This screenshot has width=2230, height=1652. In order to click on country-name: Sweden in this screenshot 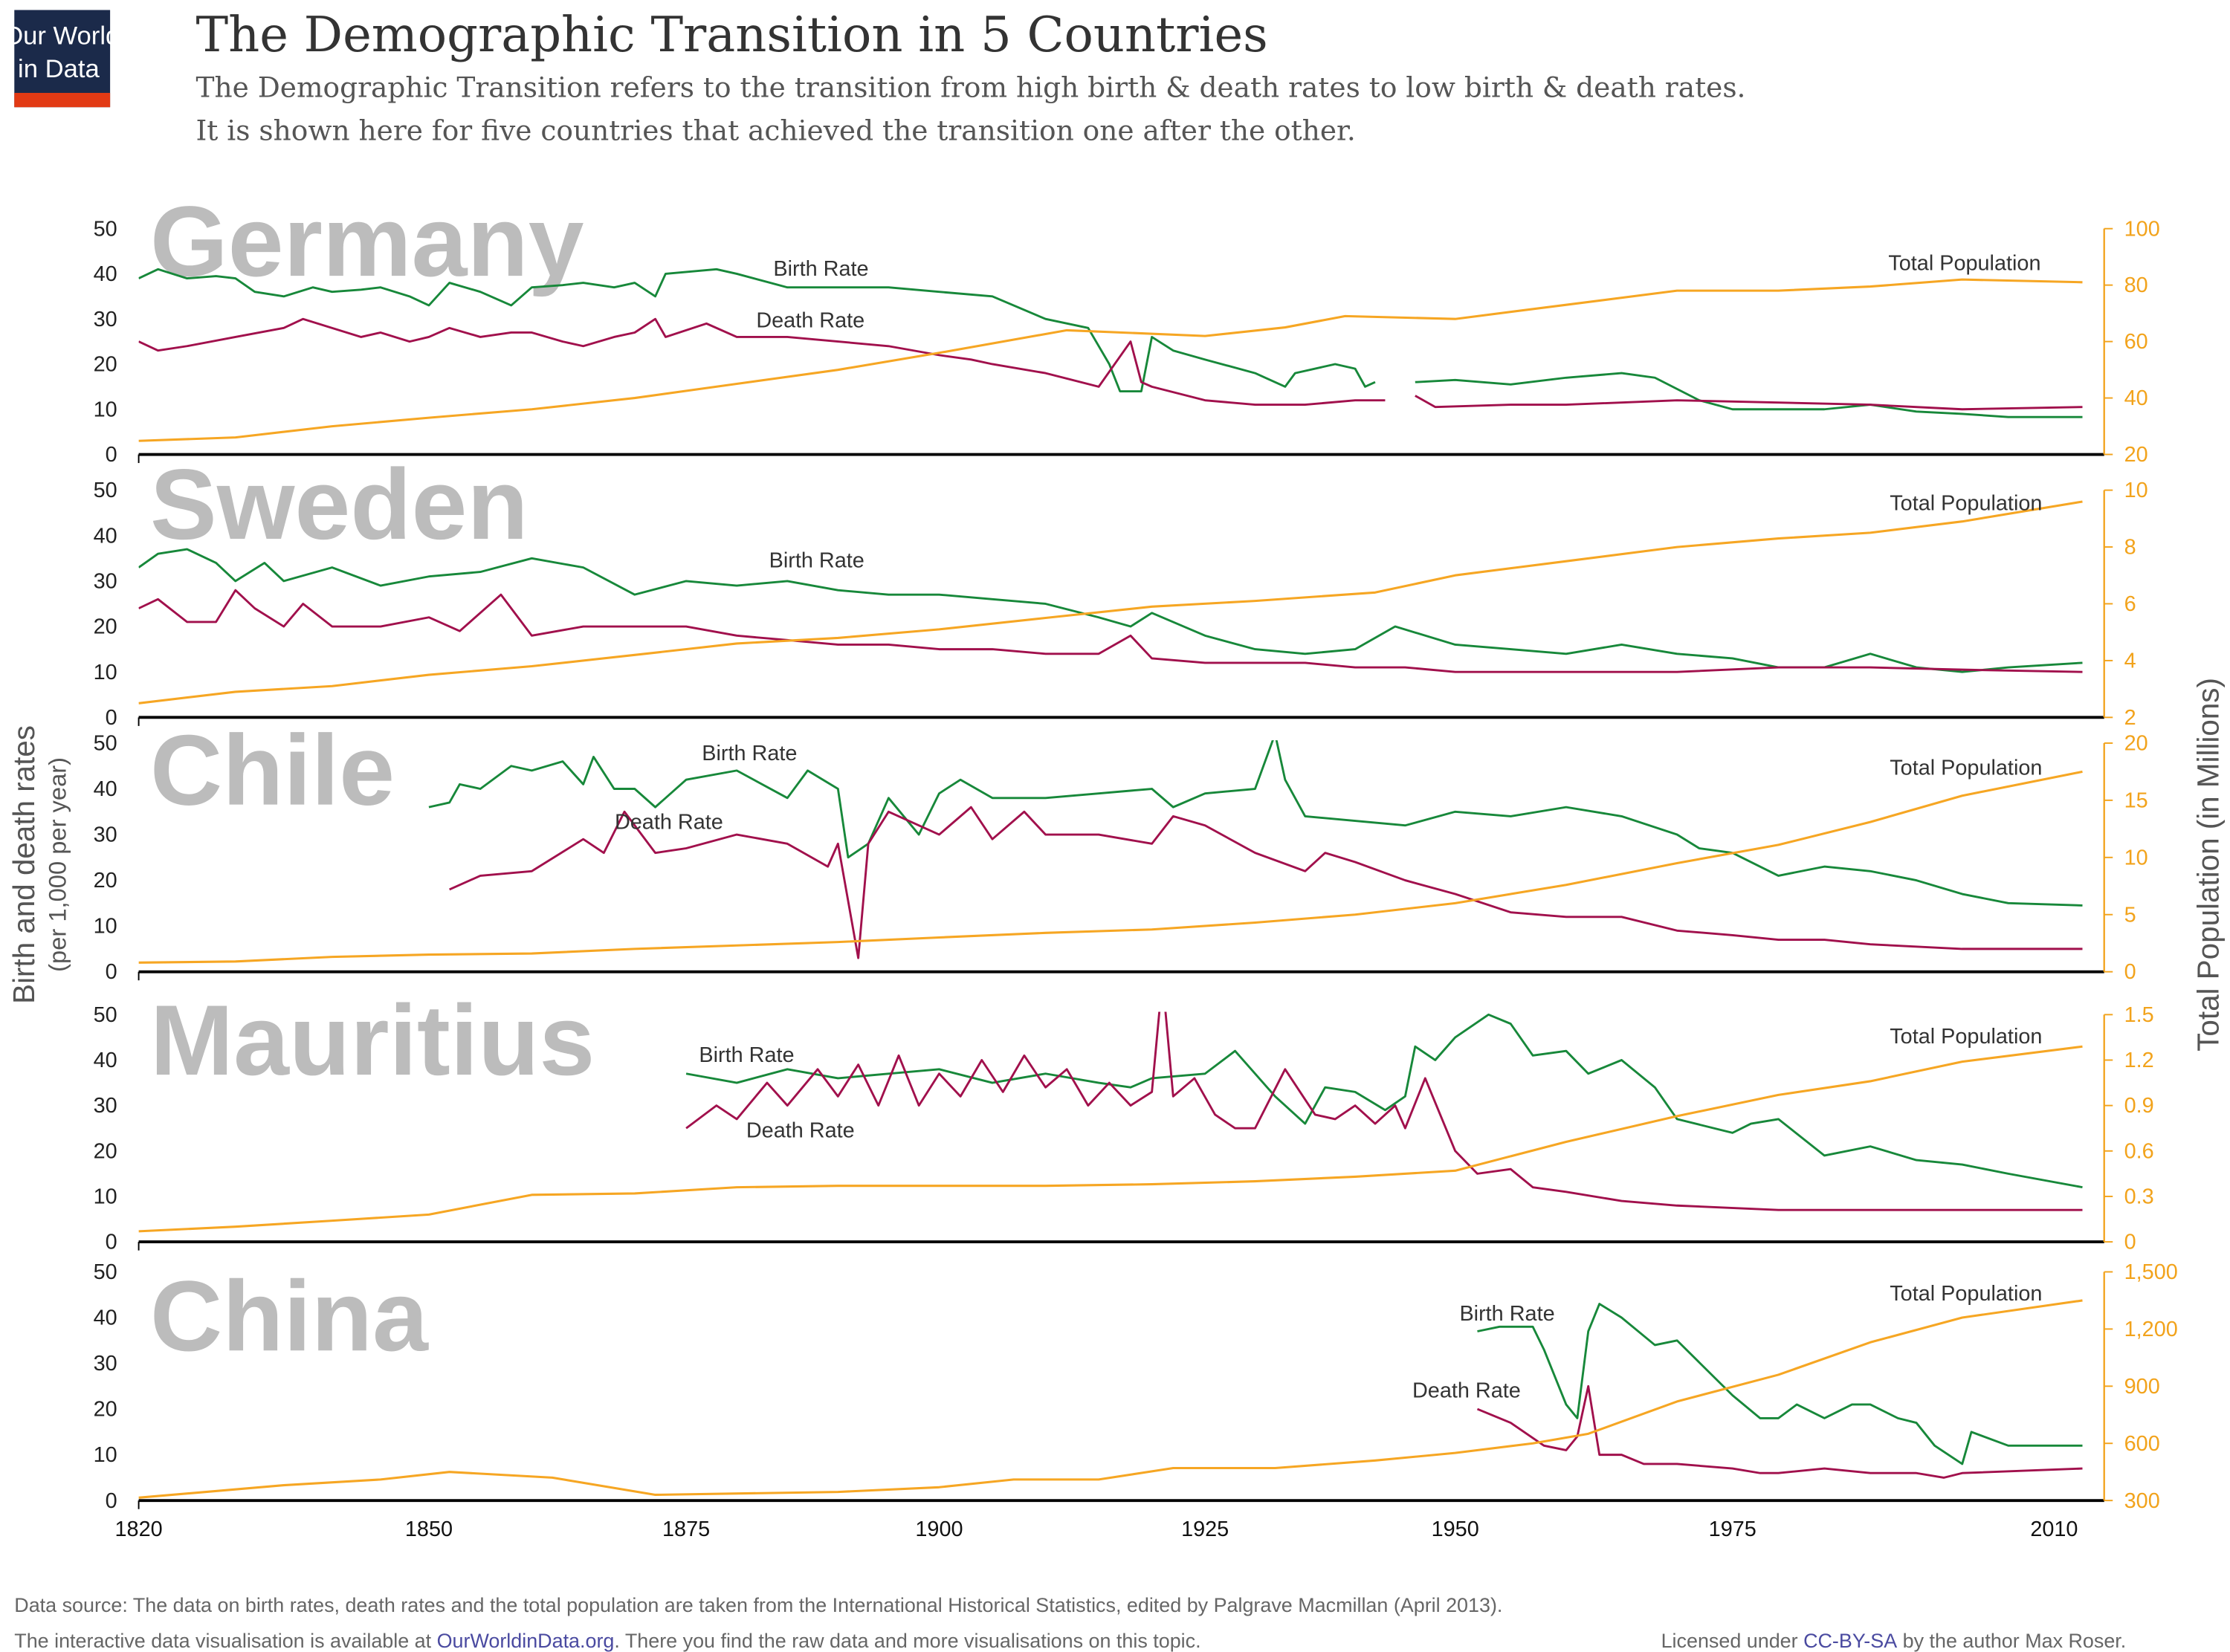, I will do `click(339, 504)`.